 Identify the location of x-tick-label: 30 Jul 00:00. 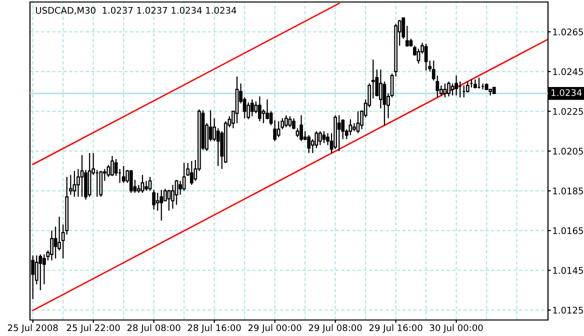
(456, 328).